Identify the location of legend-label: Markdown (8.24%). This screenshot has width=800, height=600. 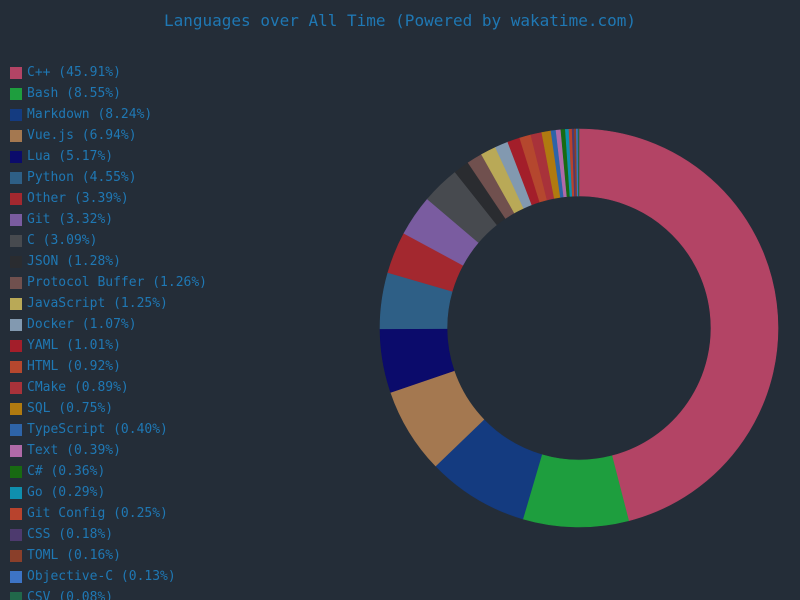
(90, 114).